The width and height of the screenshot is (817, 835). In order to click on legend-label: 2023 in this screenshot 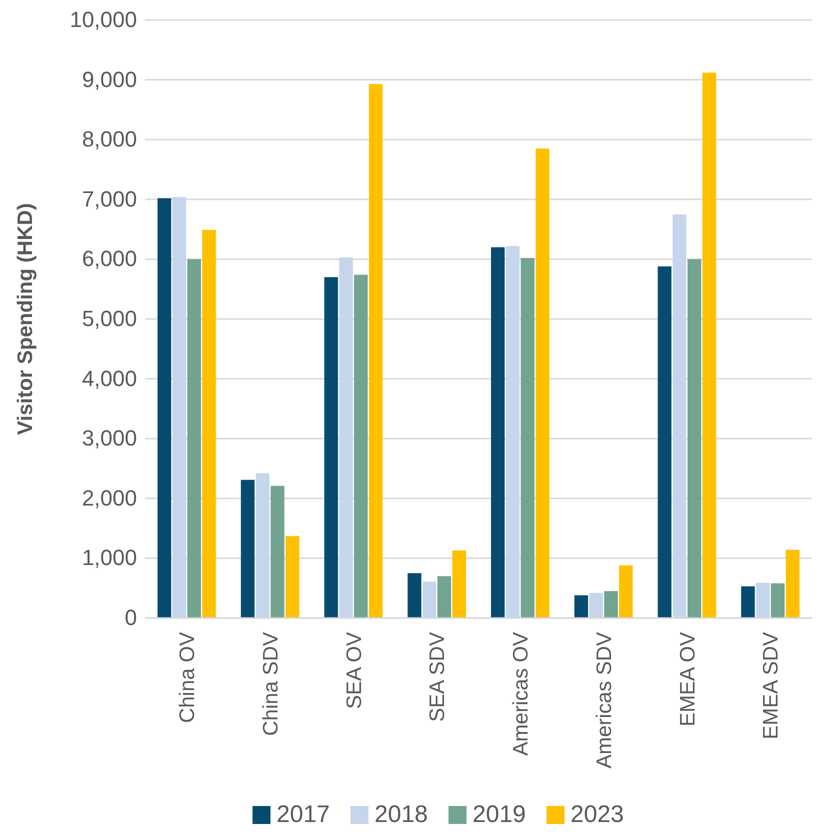, I will do `click(597, 814)`.